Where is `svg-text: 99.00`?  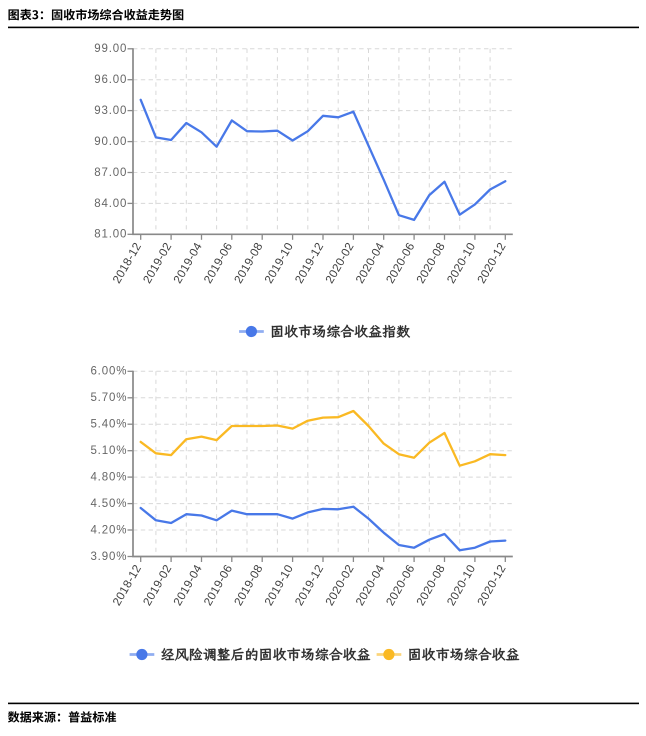 svg-text: 99.00 is located at coordinates (110, 49).